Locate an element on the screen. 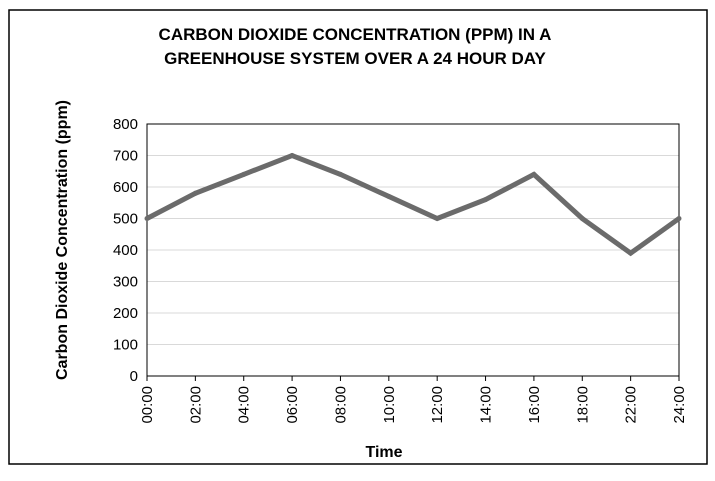 Image resolution: width=715 pixels, height=481 pixels. chart-title-line-1: CARBON DIOXIDE CONCENTRATION (PPM) IN A is located at coordinates (355, 34).